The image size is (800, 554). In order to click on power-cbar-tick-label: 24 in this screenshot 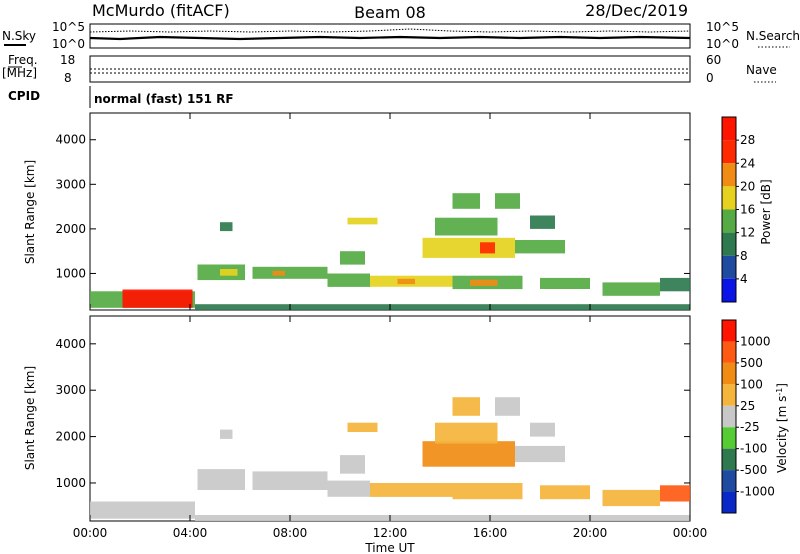, I will do `click(747, 163)`.